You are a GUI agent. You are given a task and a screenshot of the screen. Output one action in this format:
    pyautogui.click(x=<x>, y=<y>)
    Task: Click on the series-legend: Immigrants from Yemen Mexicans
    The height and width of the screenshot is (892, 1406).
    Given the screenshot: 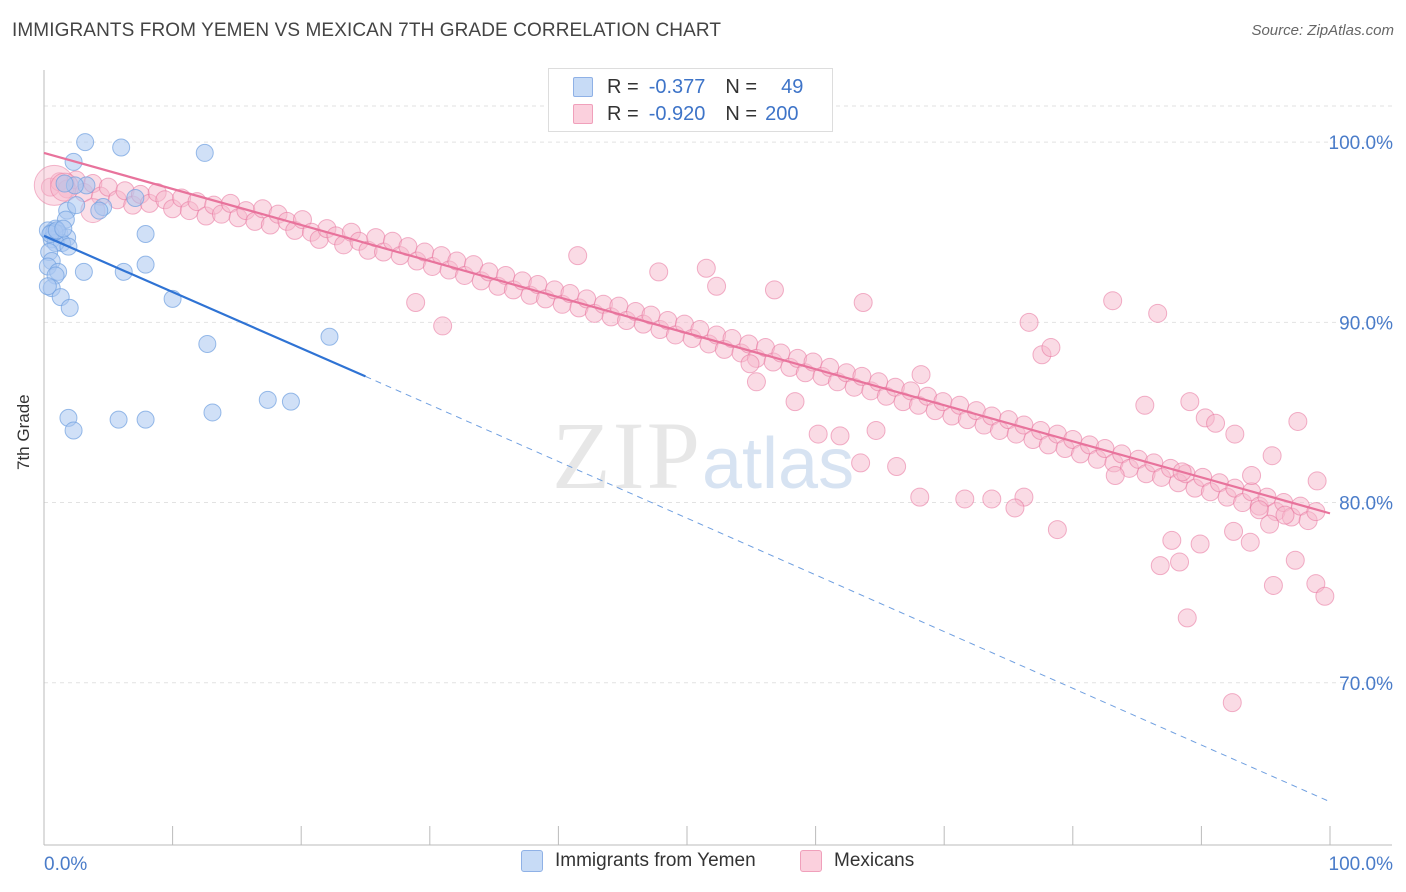 What is the action you would take?
    pyautogui.click(x=703, y=865)
    